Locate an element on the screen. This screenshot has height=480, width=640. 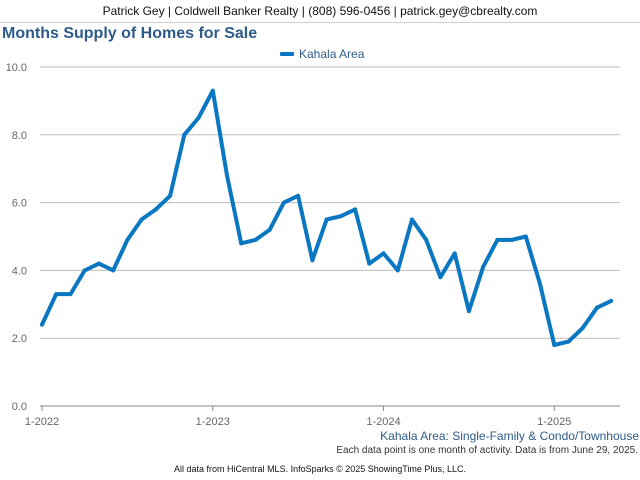
legend-swatch is located at coordinates (287, 54).